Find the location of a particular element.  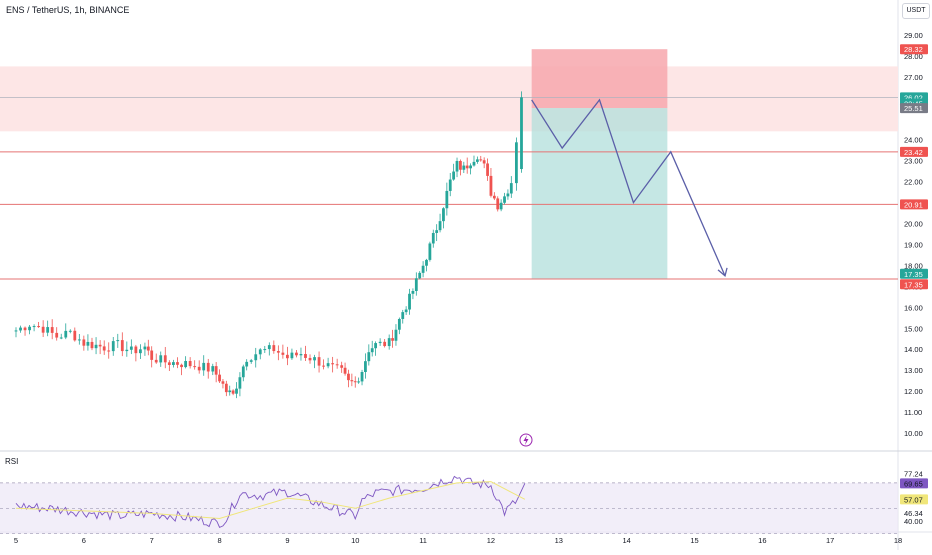

price-tick: 13.00 is located at coordinates (913, 370).